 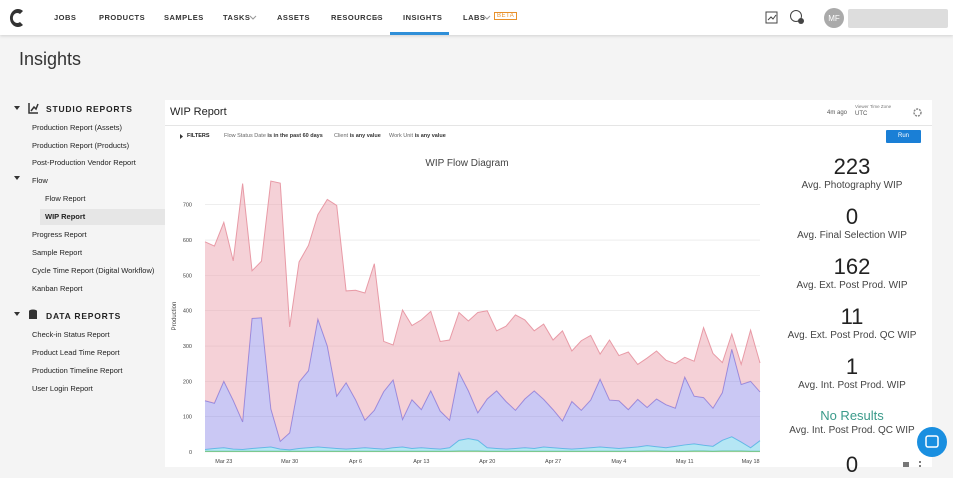 I want to click on filter-field: Flow Status Date, so click(x=245, y=136).